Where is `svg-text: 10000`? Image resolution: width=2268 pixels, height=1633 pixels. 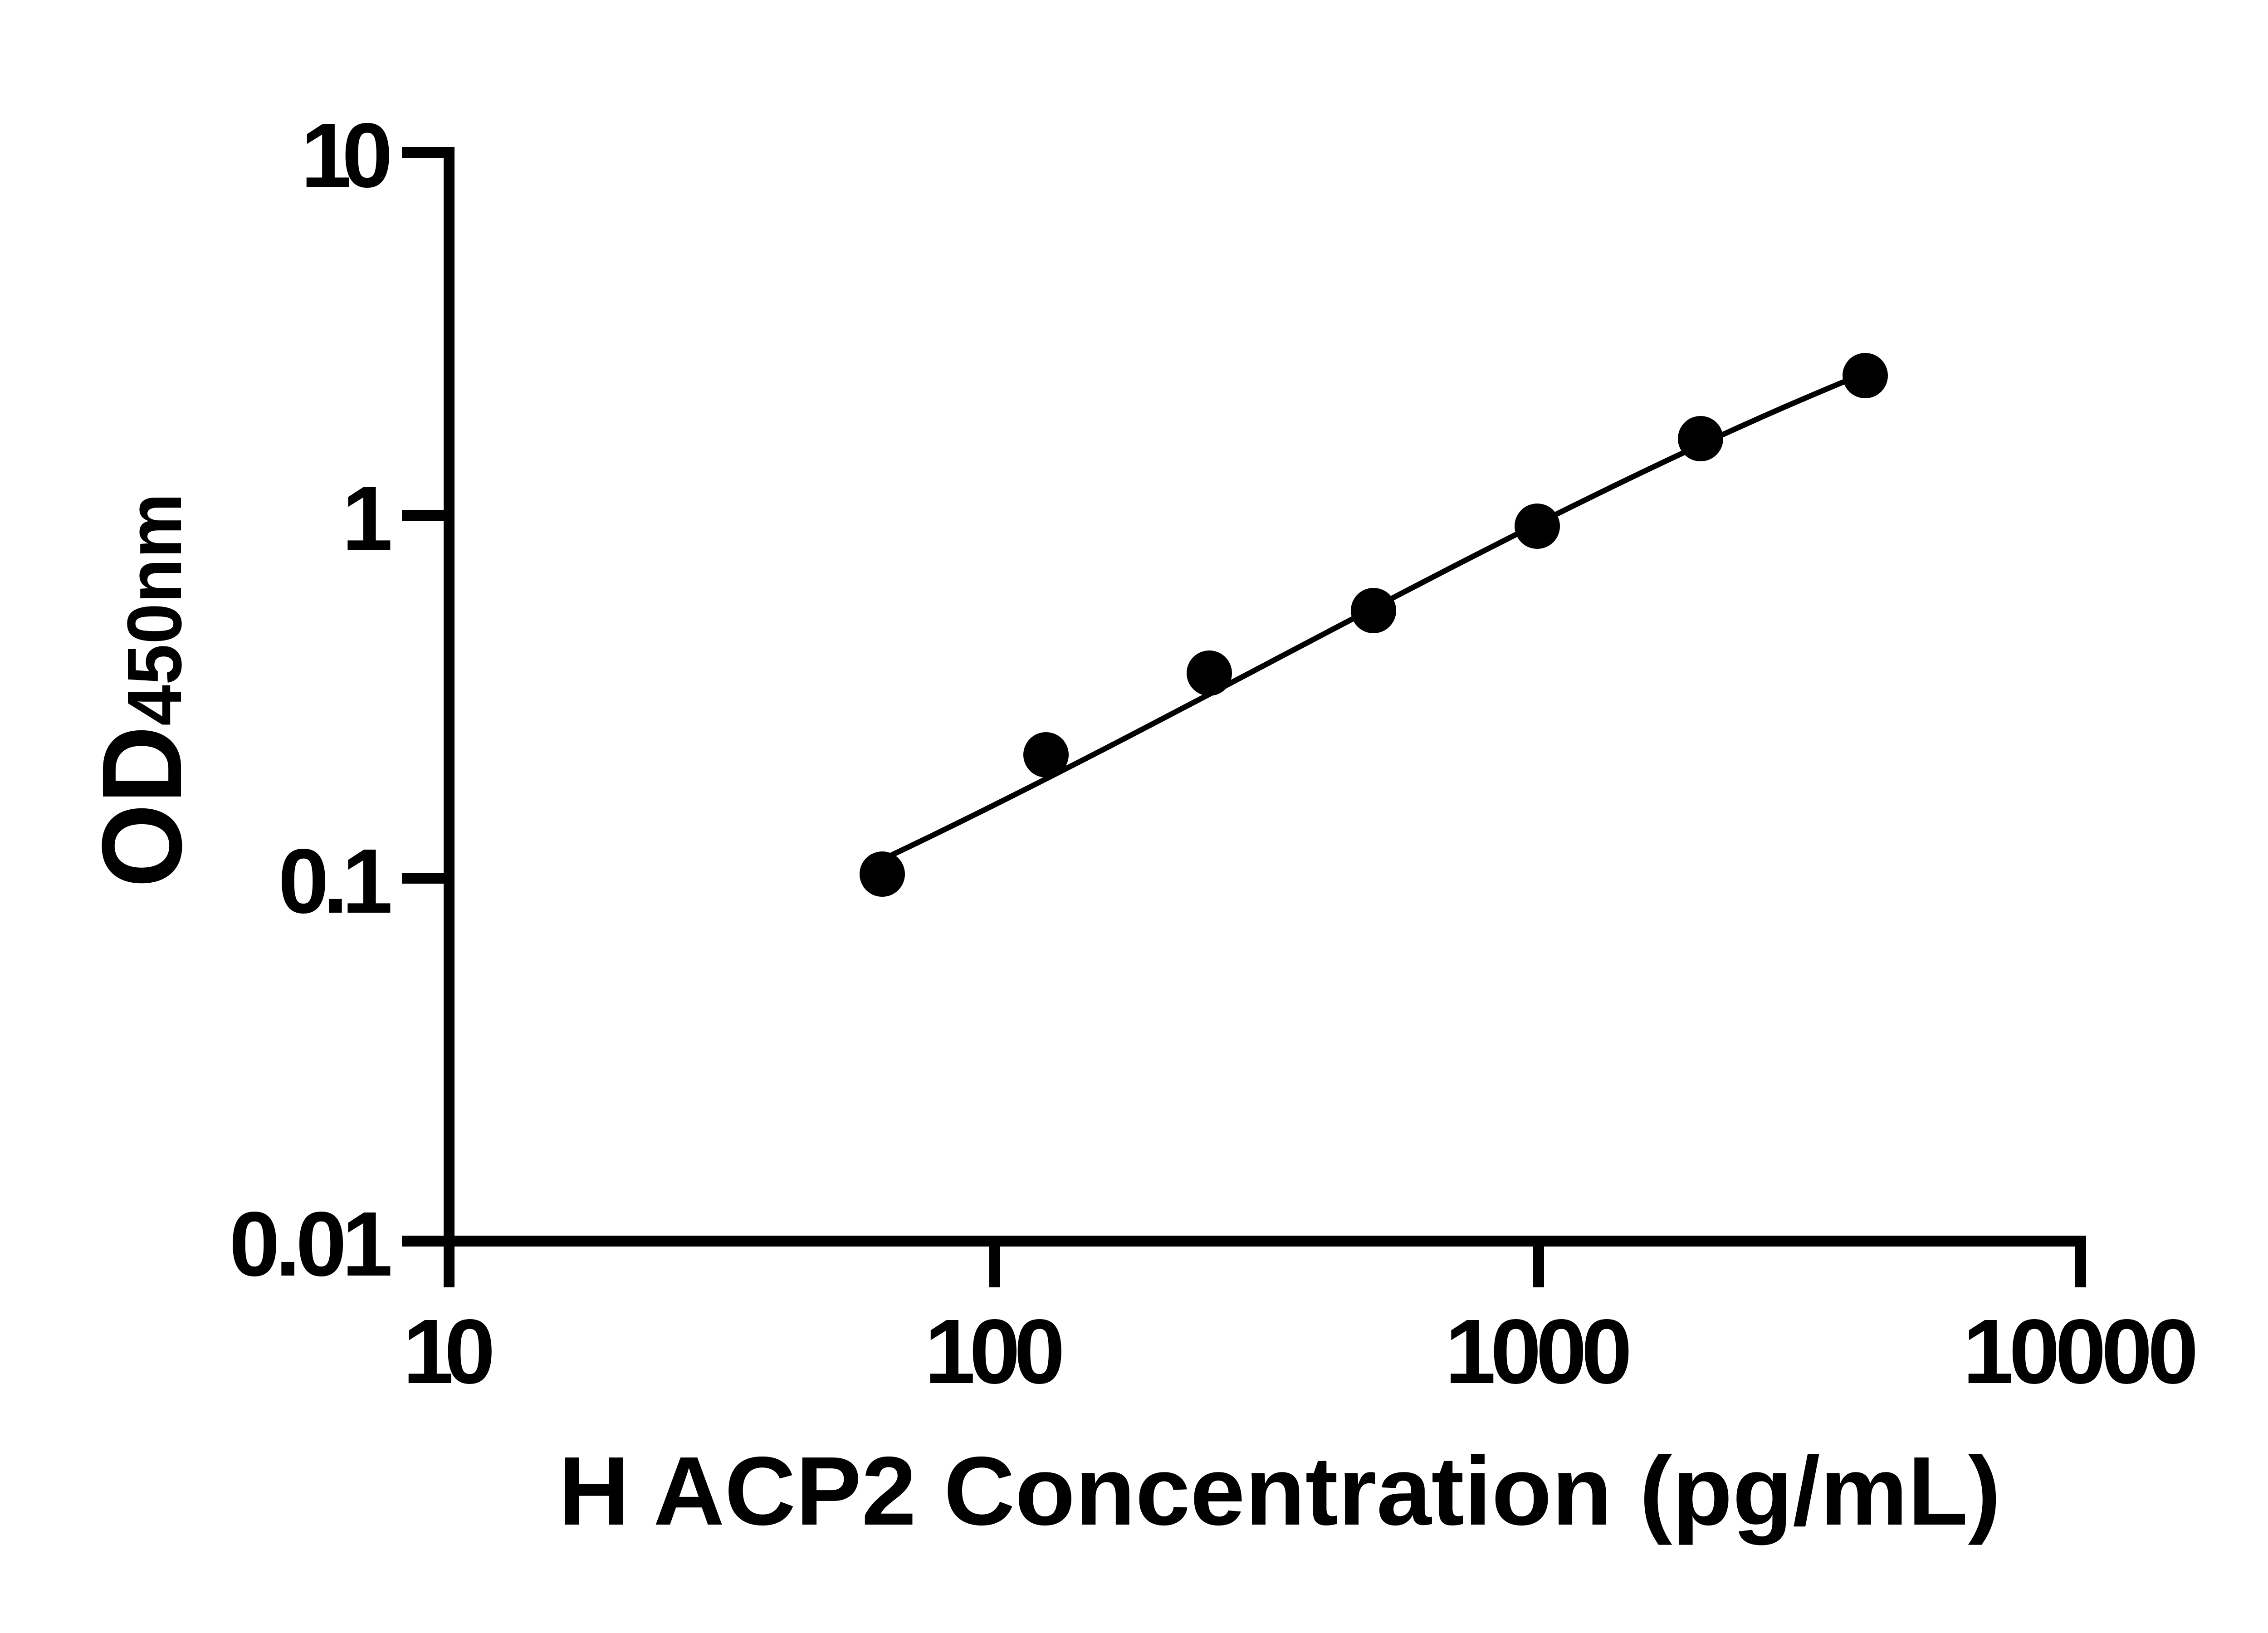 svg-text: 10000 is located at coordinates (2081, 1351).